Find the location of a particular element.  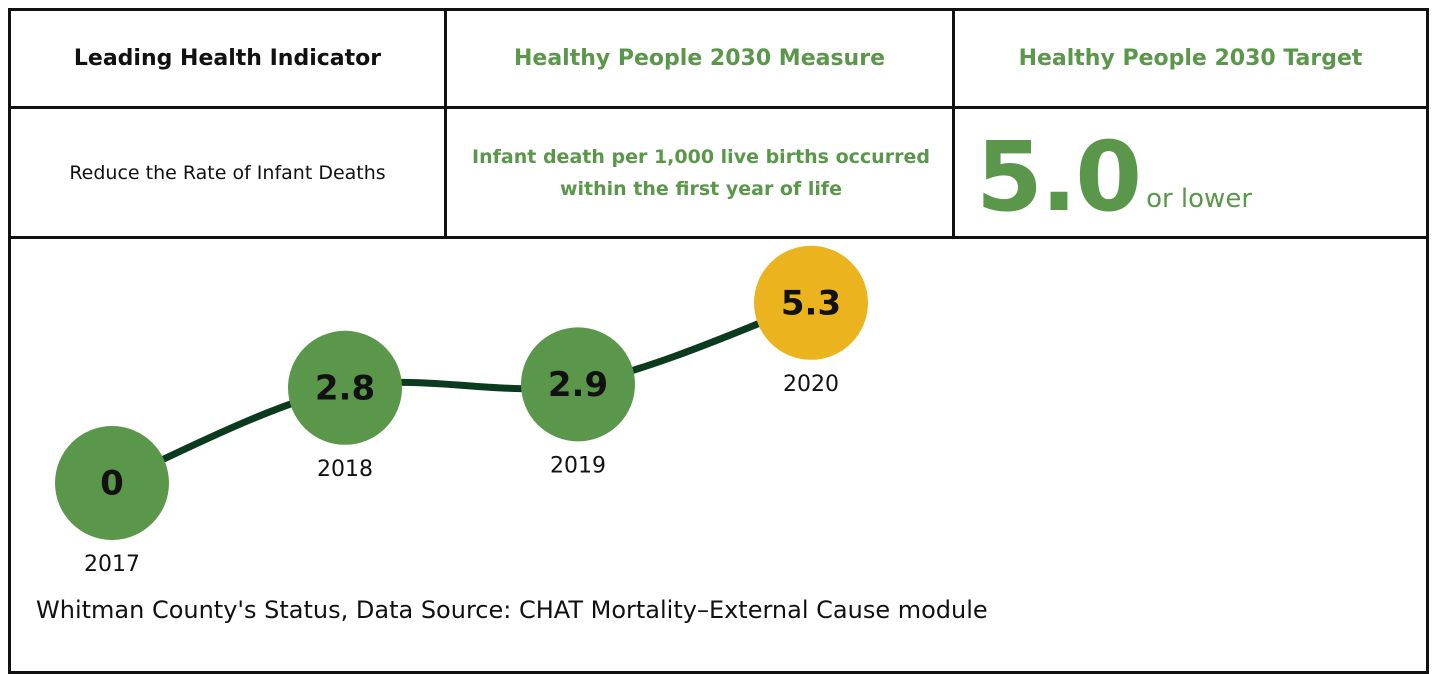

data-label: 0 is located at coordinates (112, 484).